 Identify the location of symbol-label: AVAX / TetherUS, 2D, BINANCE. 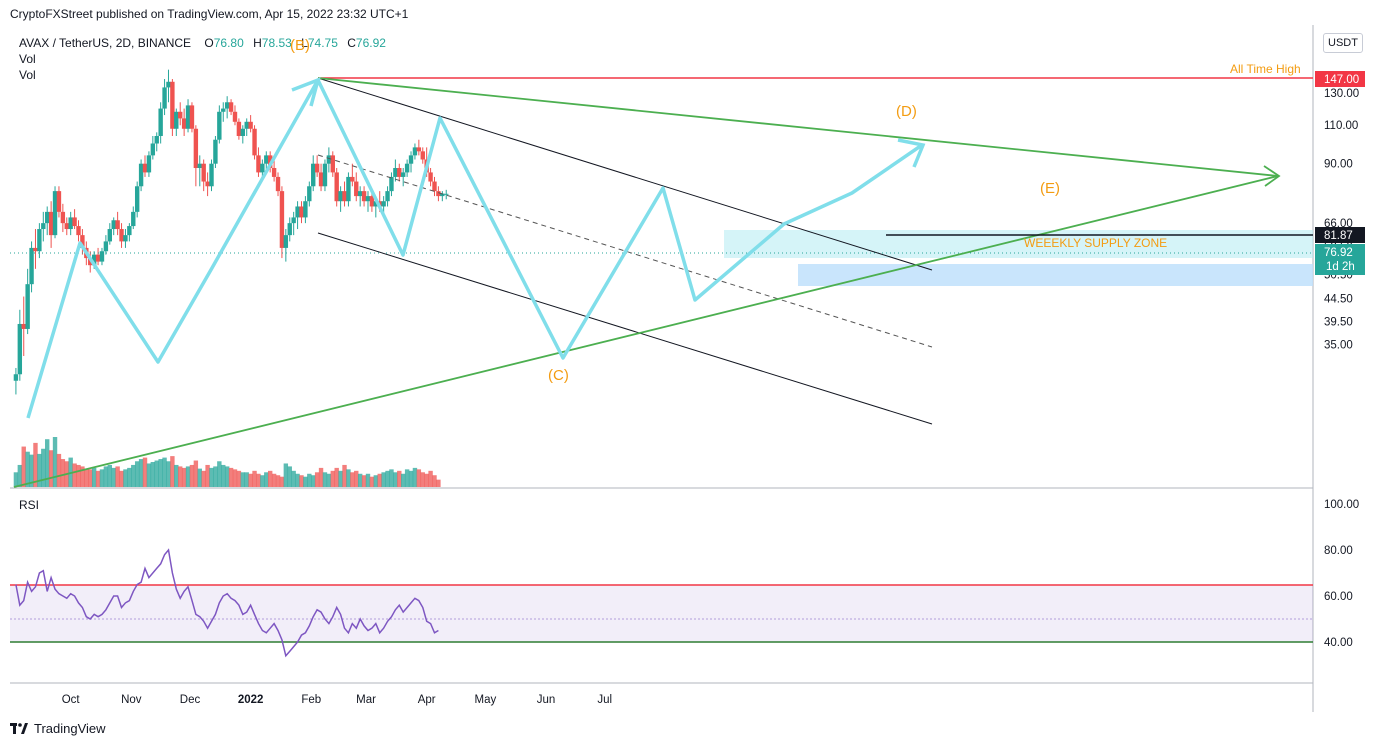
(105, 43).